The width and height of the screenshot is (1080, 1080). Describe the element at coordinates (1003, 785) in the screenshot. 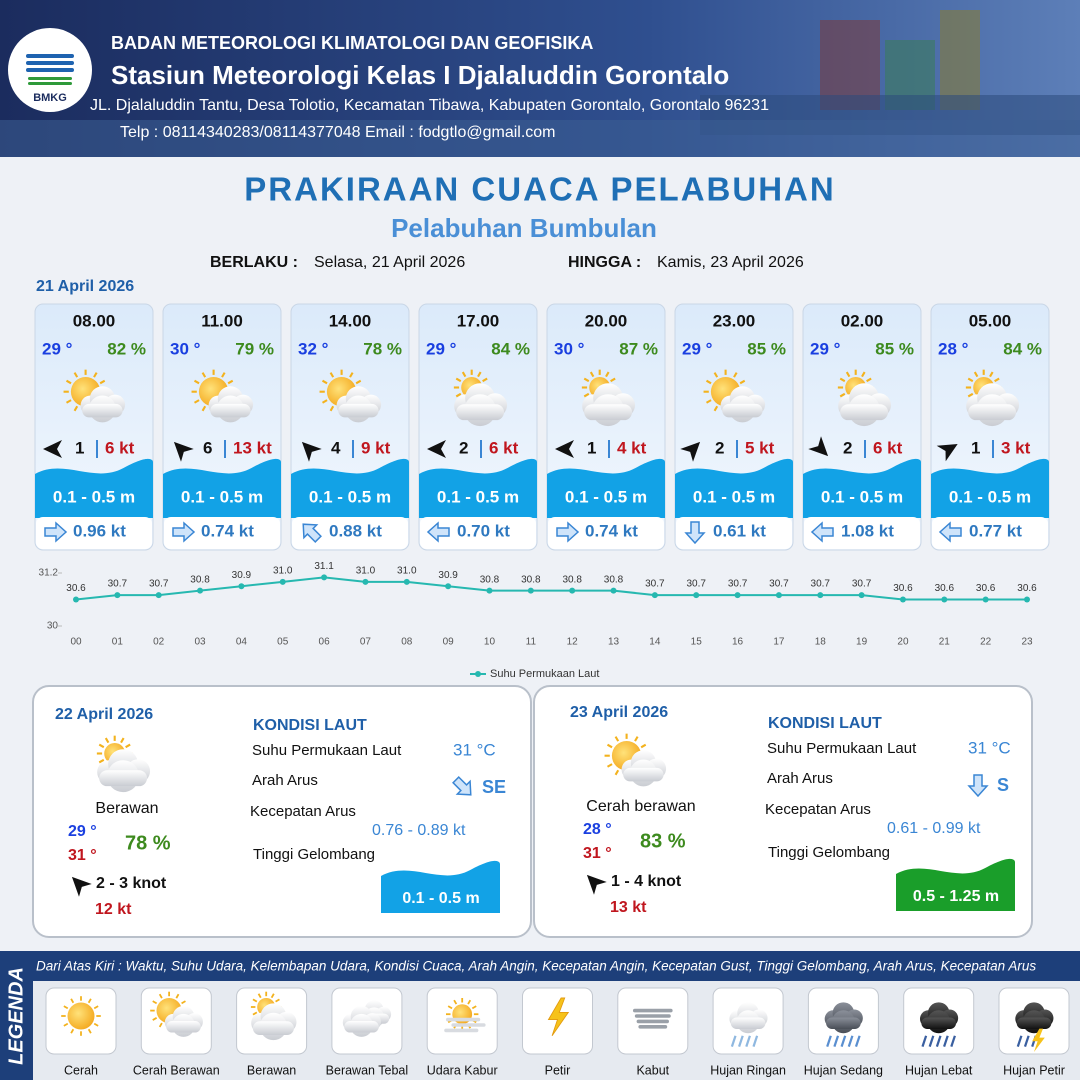

I see `current-dir: S` at that location.